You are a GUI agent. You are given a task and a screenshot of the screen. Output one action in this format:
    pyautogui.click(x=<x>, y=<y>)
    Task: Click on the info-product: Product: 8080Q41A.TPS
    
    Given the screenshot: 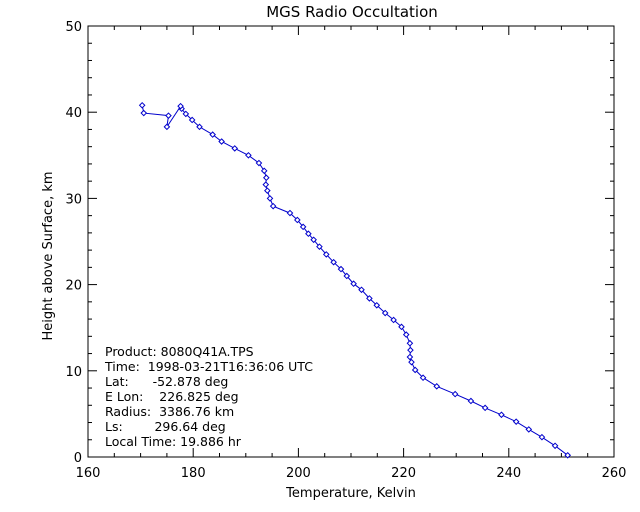 What is the action you would take?
    pyautogui.click(x=179, y=351)
    